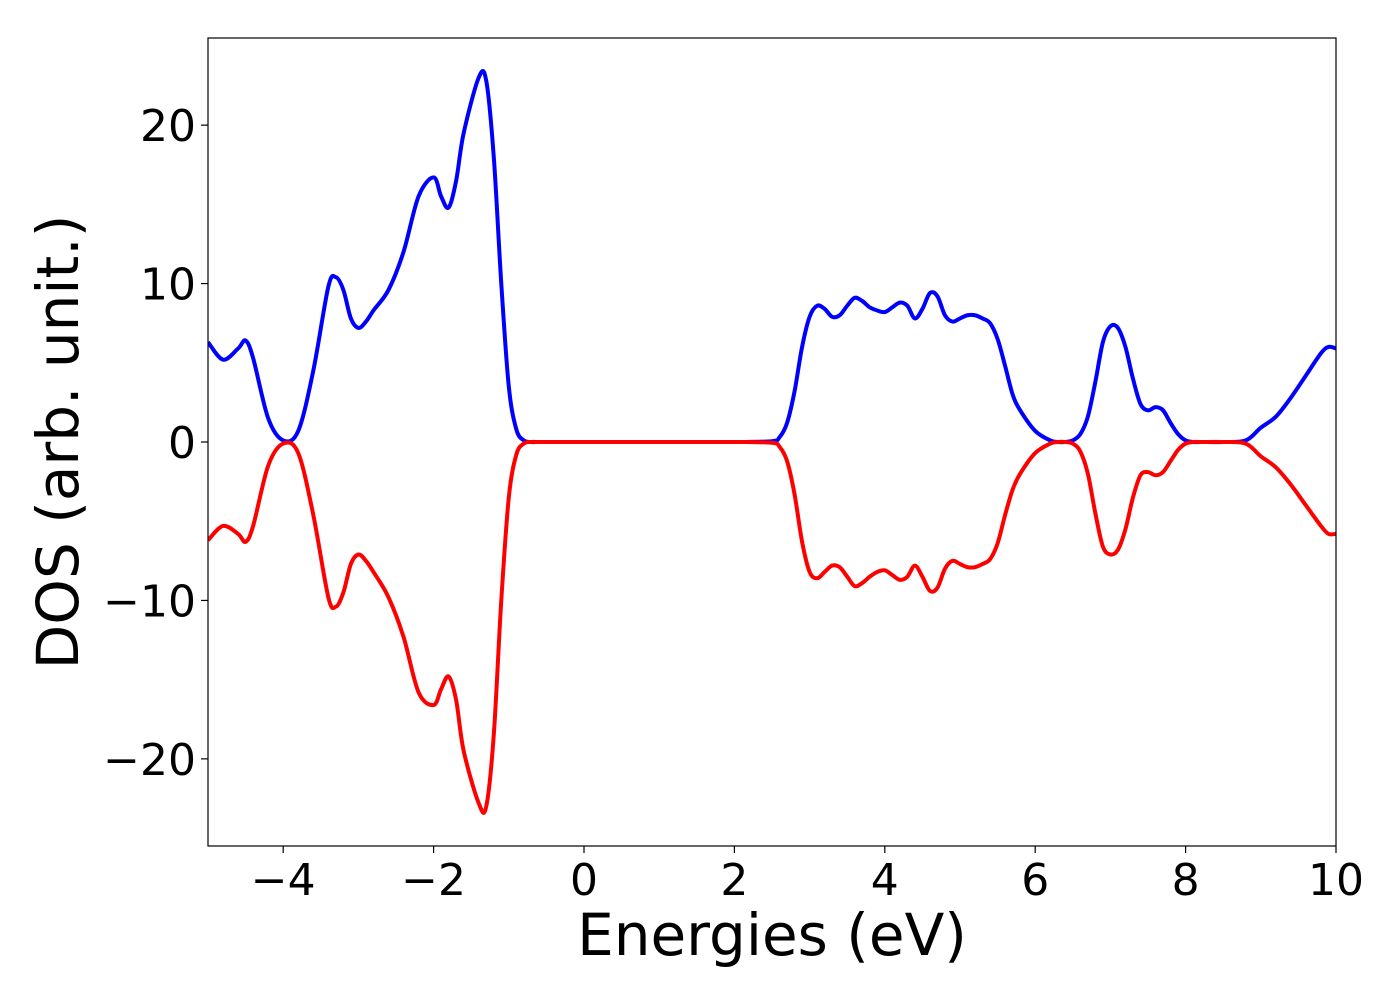 Image resolution: width=1400 pixels, height=1000 pixels. Describe the element at coordinates (1186, 880) in the screenshot. I see `x-tick-label: 8` at that location.